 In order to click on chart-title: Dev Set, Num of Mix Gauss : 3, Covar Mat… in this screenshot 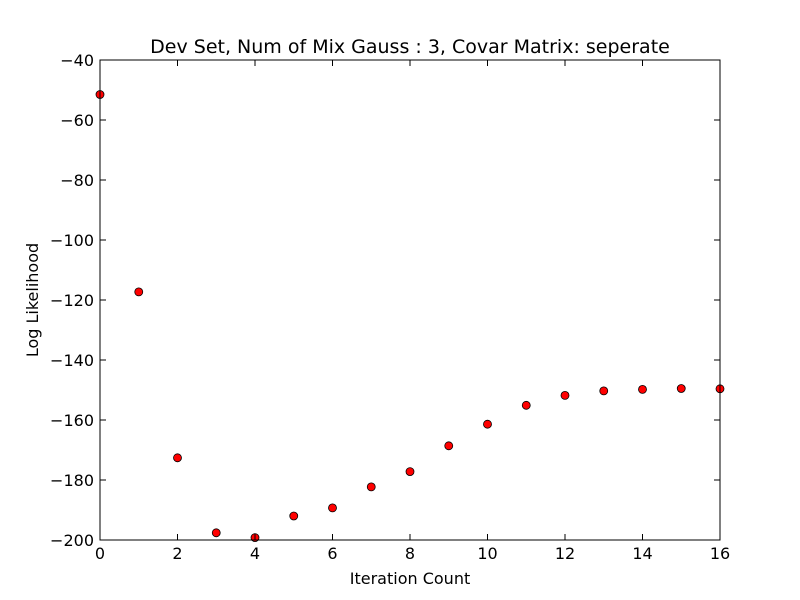, I will do `click(410, 47)`.